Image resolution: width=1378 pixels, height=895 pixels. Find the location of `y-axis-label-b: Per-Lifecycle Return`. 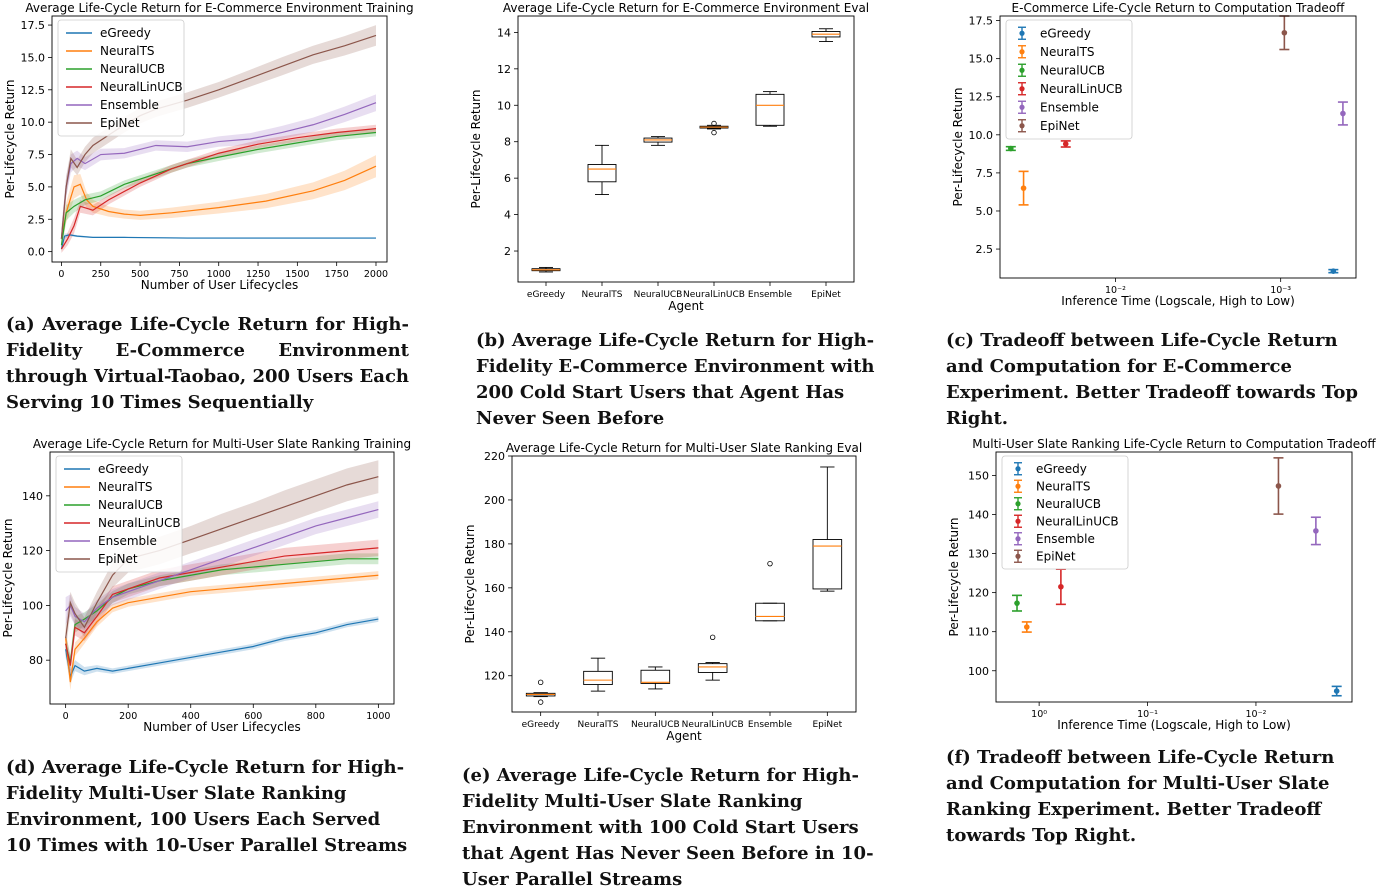

y-axis-label-b: Per-Lifecycle Return is located at coordinates (476, 149).